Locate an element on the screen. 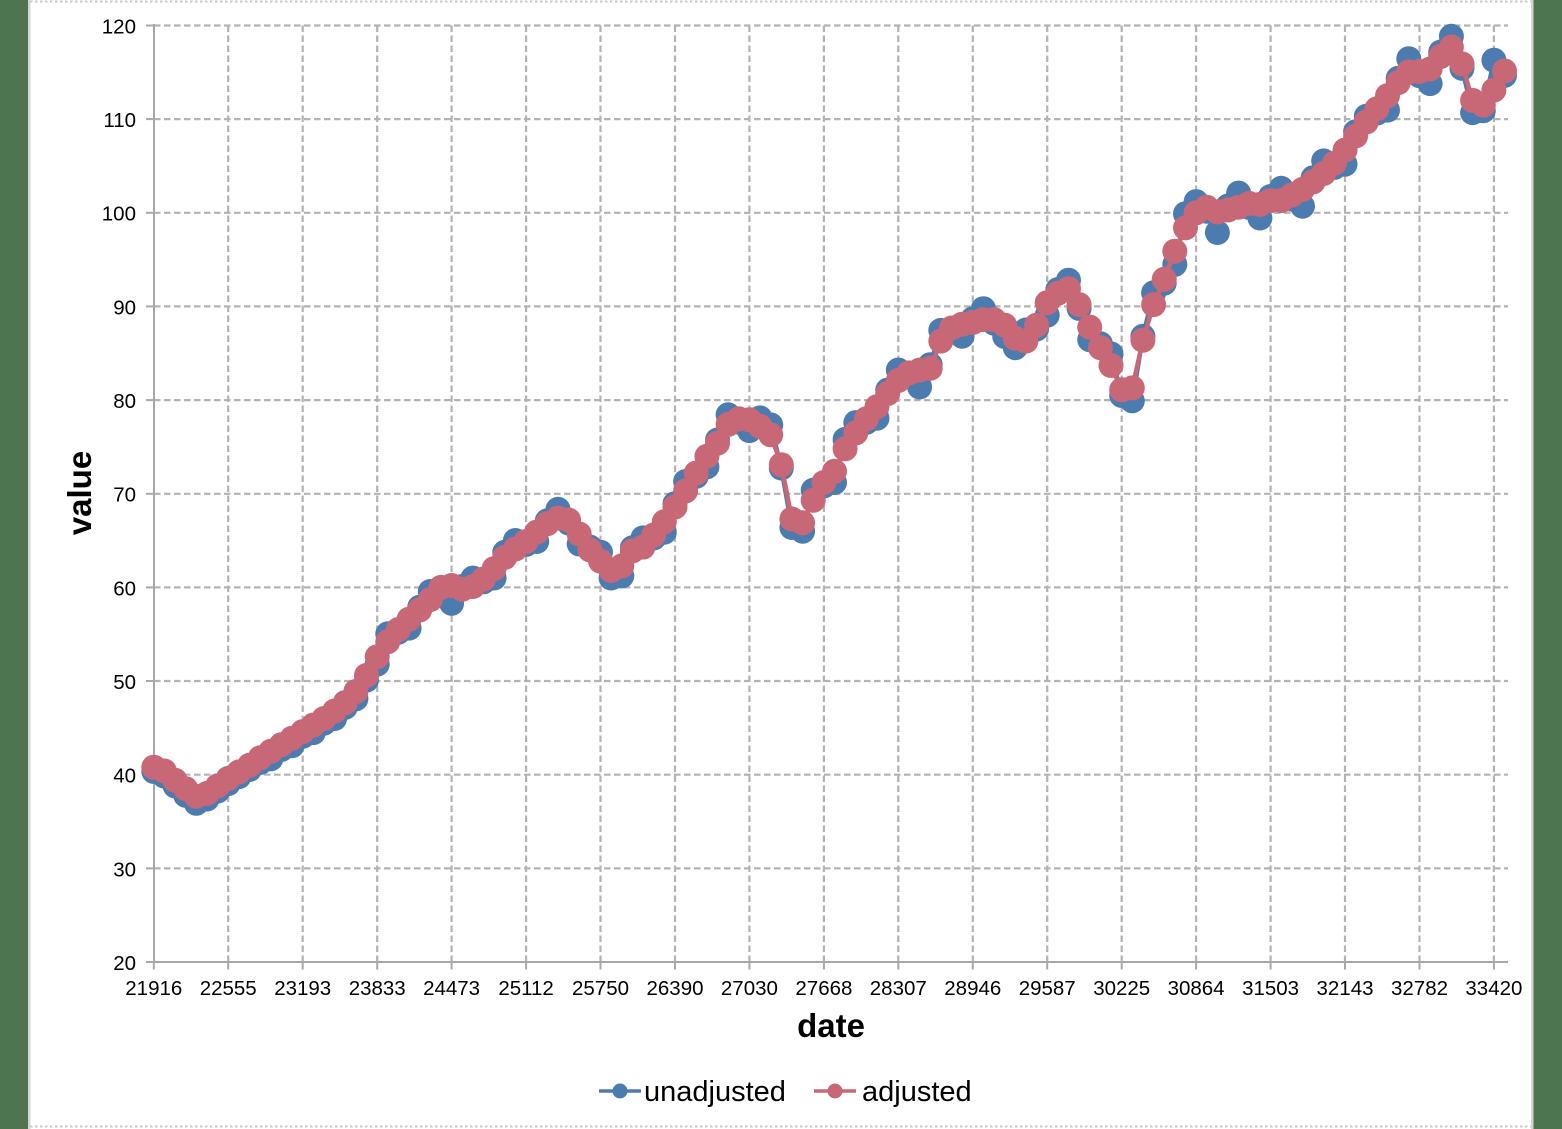 This screenshot has width=1562, height=1129. svg-text: 50 is located at coordinates (124, 682).